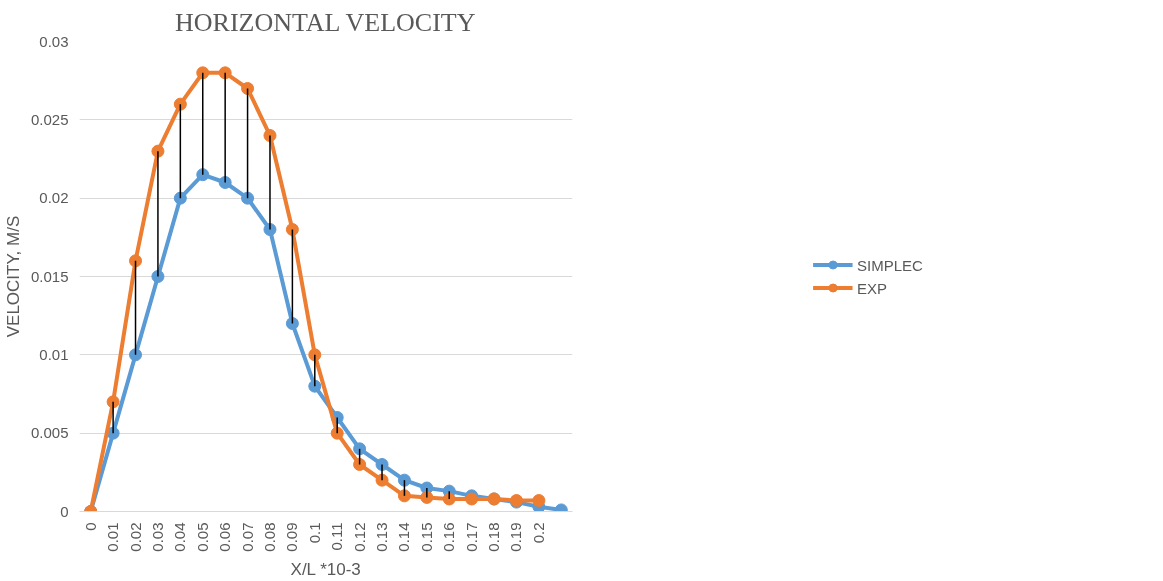  Describe the element at coordinates (872, 287) in the screenshot. I see `legend-label: EXP` at that location.